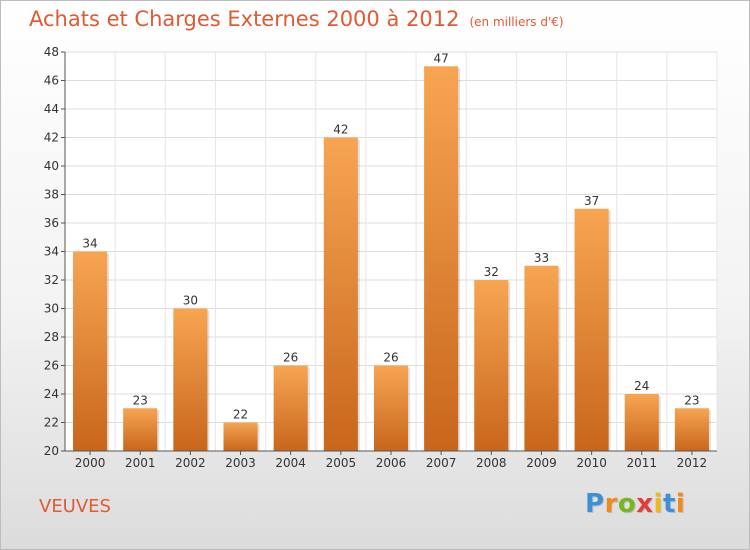  I want to click on chart-unit-label: (en milliers d'€), so click(516, 22).